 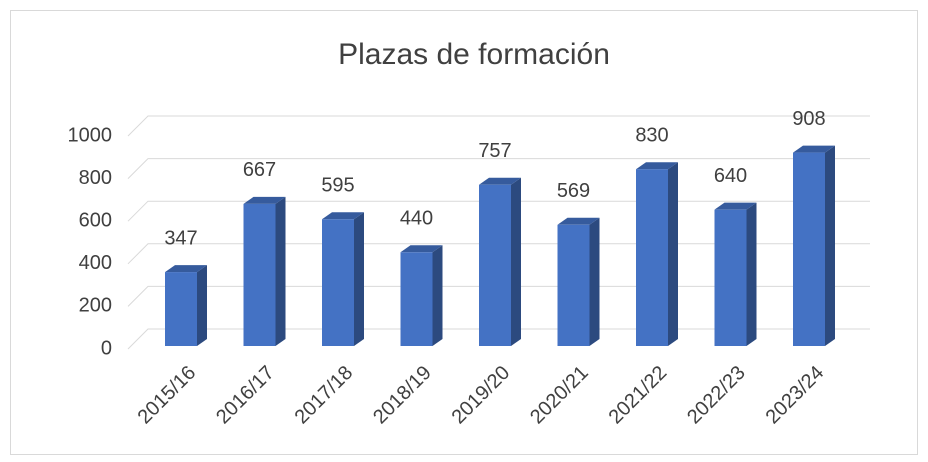 I want to click on data-label: 595, so click(x=337, y=186).